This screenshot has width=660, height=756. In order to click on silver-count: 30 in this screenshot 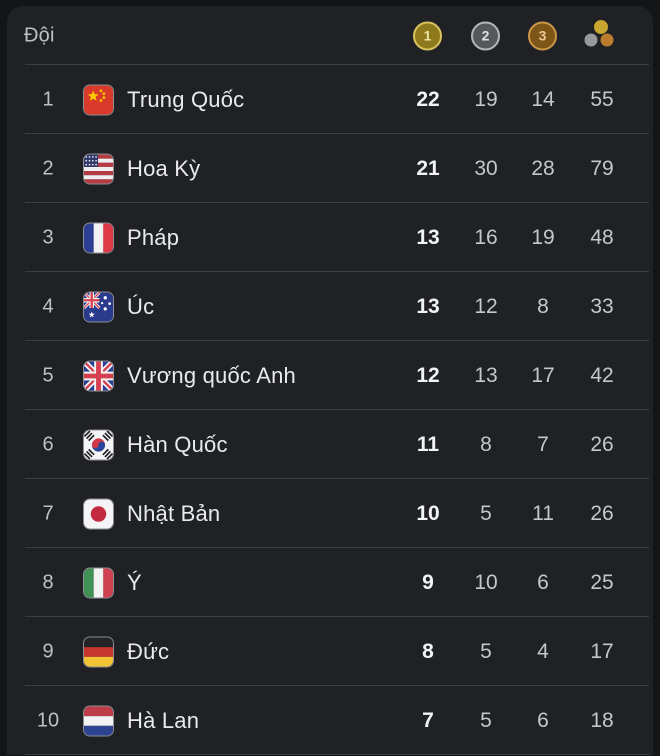, I will do `click(486, 168)`.